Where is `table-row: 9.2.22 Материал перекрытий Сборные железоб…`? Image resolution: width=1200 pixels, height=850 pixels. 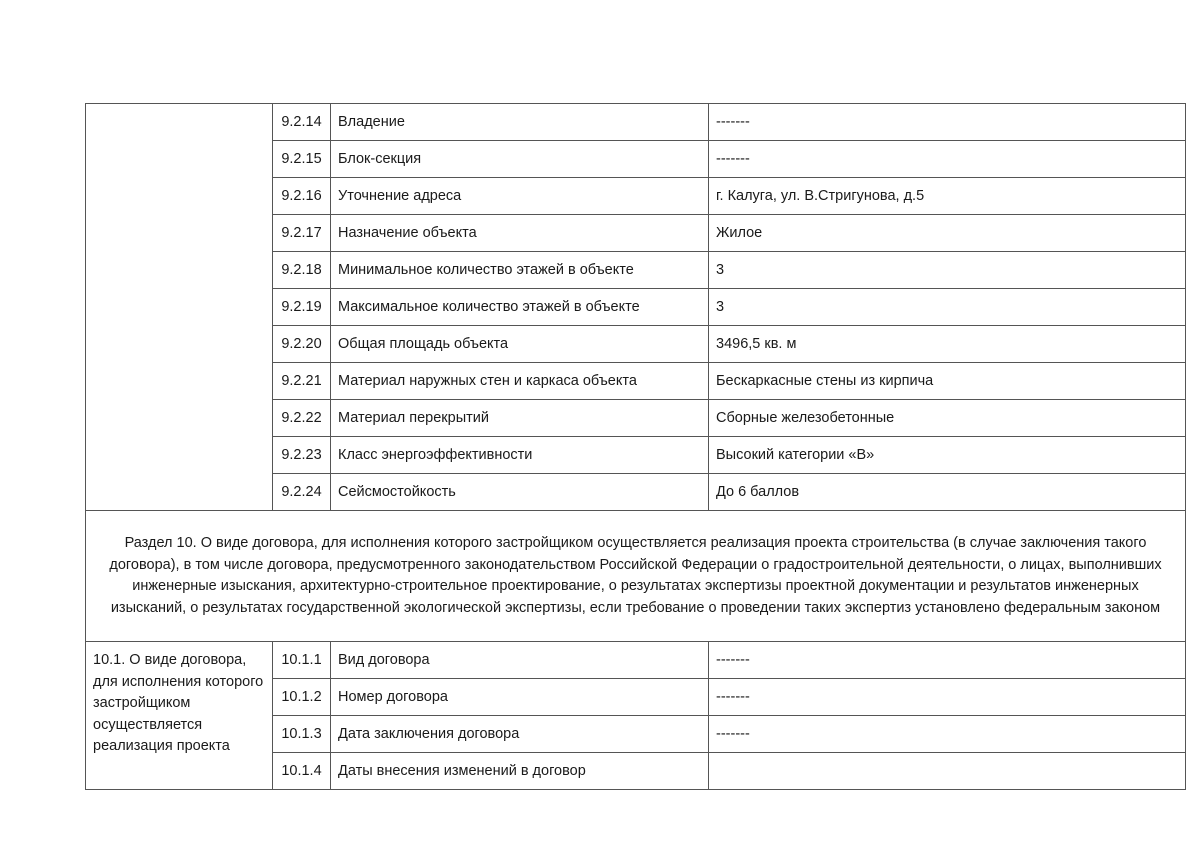 table-row: 9.2.22 Материал перекрытий Сборные железоб… is located at coordinates (636, 418).